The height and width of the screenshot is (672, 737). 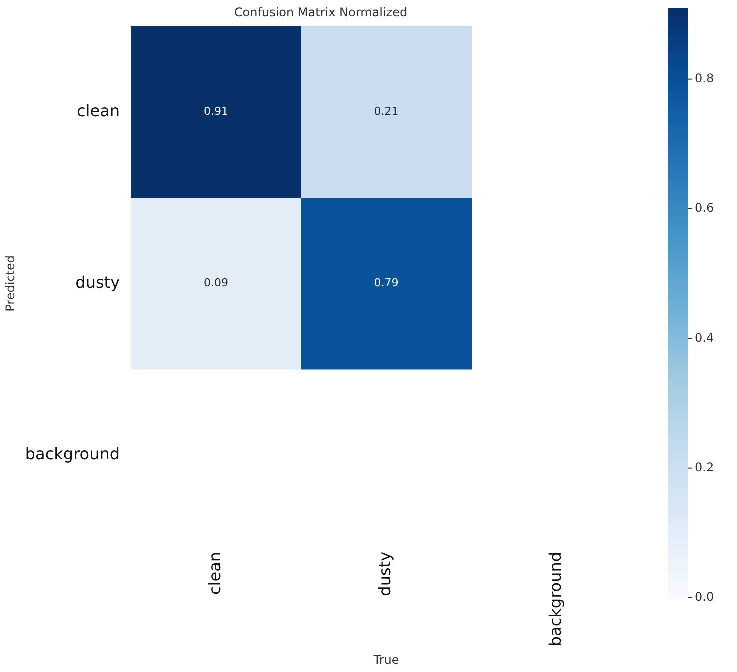 I want to click on data-label: 0.21, so click(x=386, y=111).